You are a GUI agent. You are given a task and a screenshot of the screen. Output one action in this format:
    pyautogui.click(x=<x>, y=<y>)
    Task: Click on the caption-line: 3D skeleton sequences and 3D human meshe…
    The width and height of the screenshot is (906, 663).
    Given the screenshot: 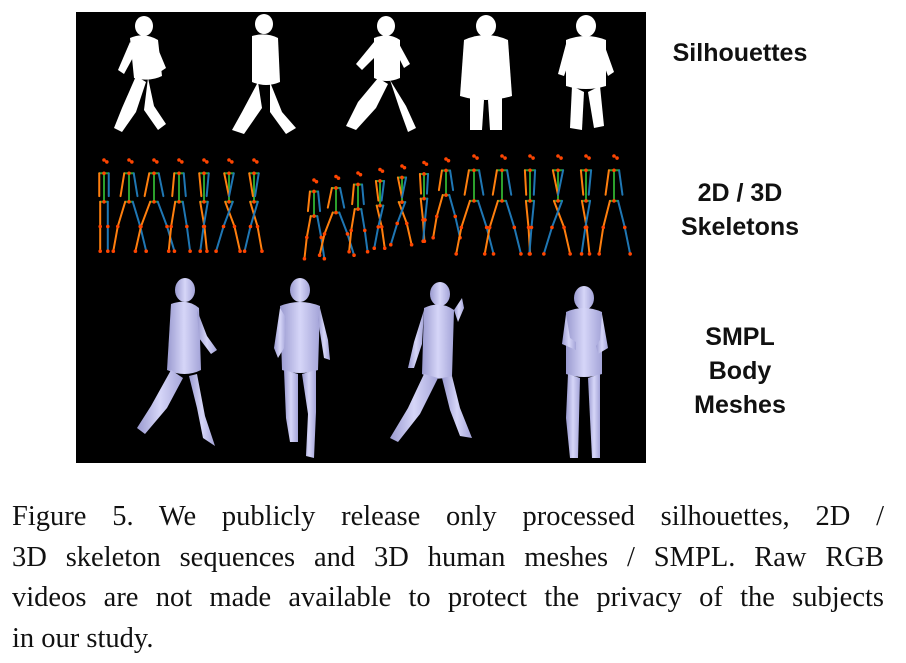 What is the action you would take?
    pyautogui.click(x=448, y=557)
    